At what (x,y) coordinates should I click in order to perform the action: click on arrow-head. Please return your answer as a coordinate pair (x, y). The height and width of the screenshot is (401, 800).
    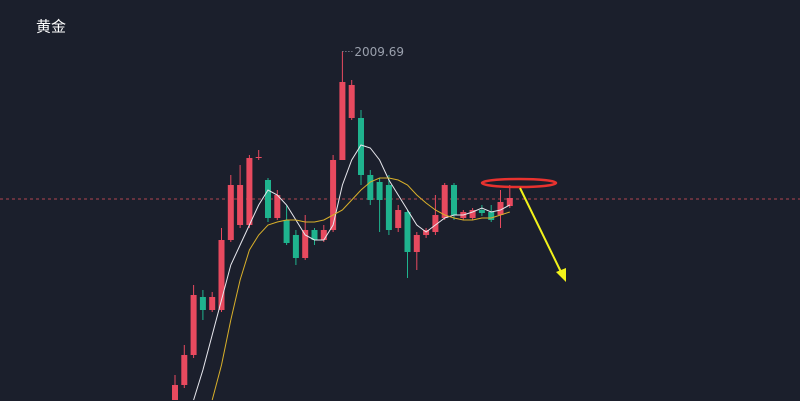
    Looking at the image, I should click on (561, 275).